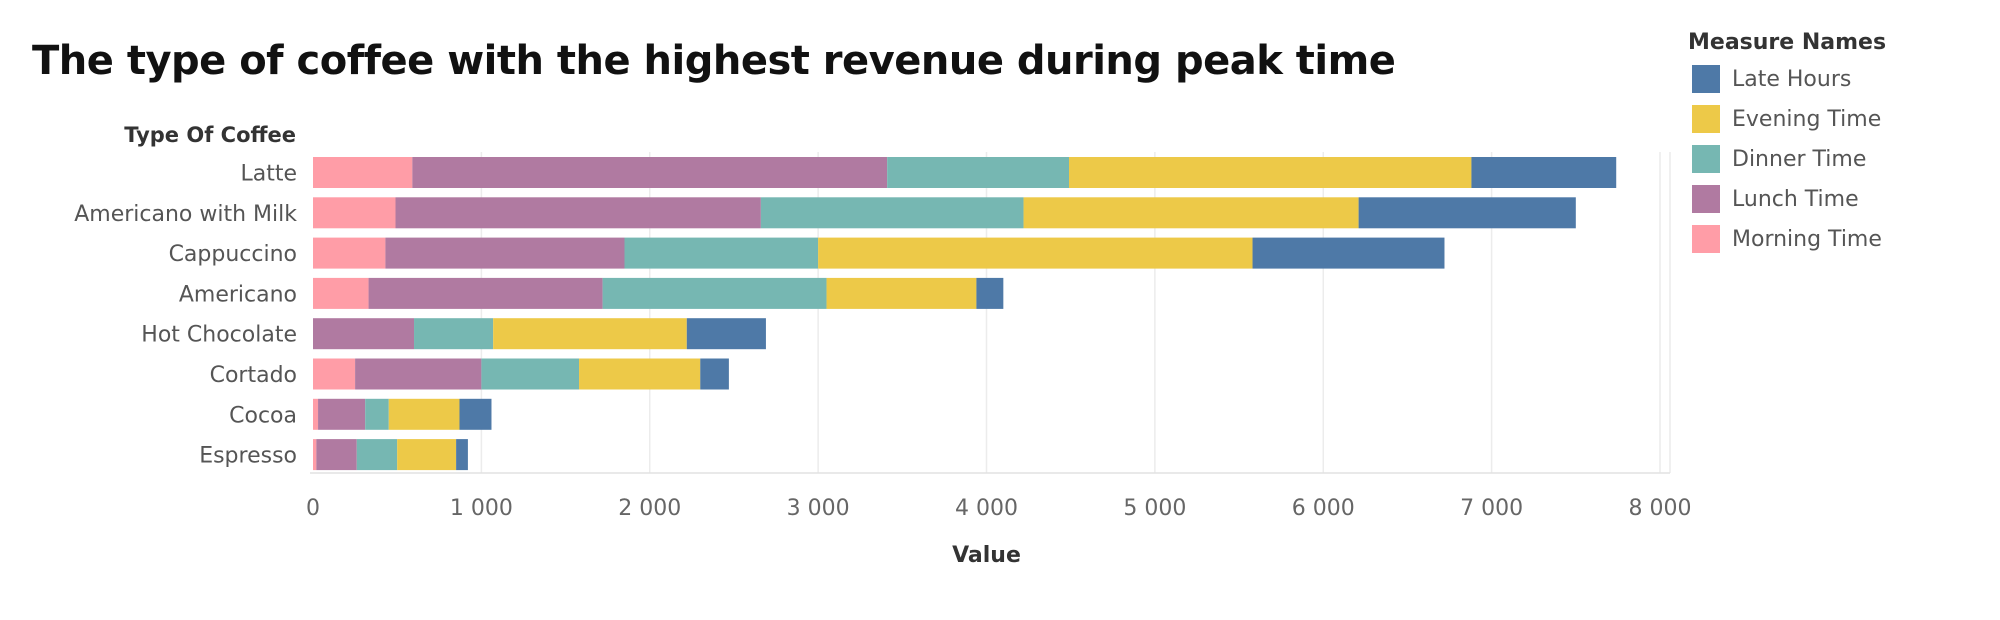 Image resolution: width=2000 pixels, height=620 pixels. Describe the element at coordinates (1323, 508) in the screenshot. I see `x-tick-label: 6 000` at that location.